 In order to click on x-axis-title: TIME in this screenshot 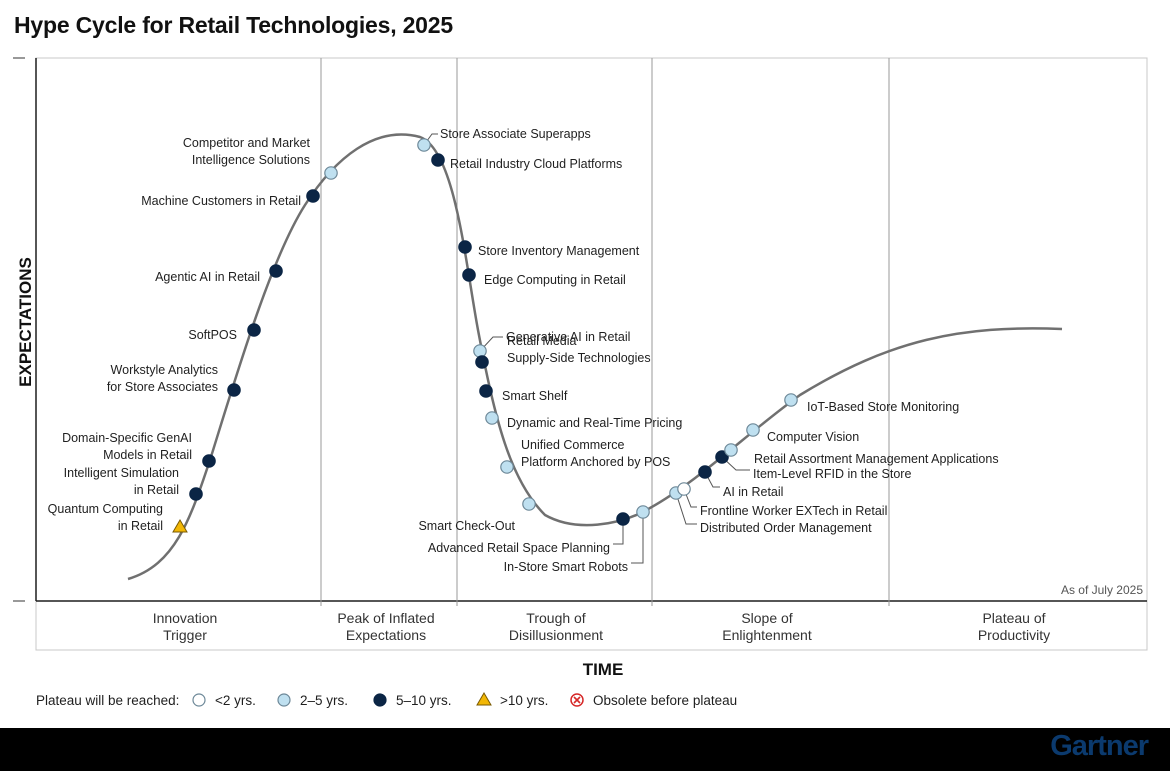, I will do `click(603, 669)`.